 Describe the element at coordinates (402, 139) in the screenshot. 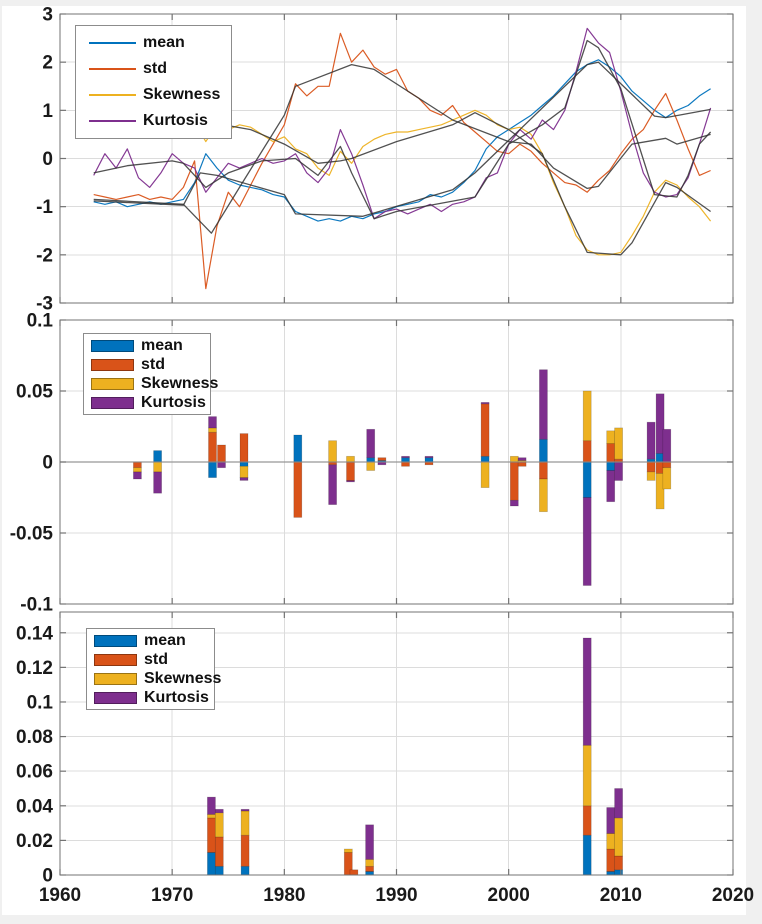

I see `mean-trend-line` at that location.